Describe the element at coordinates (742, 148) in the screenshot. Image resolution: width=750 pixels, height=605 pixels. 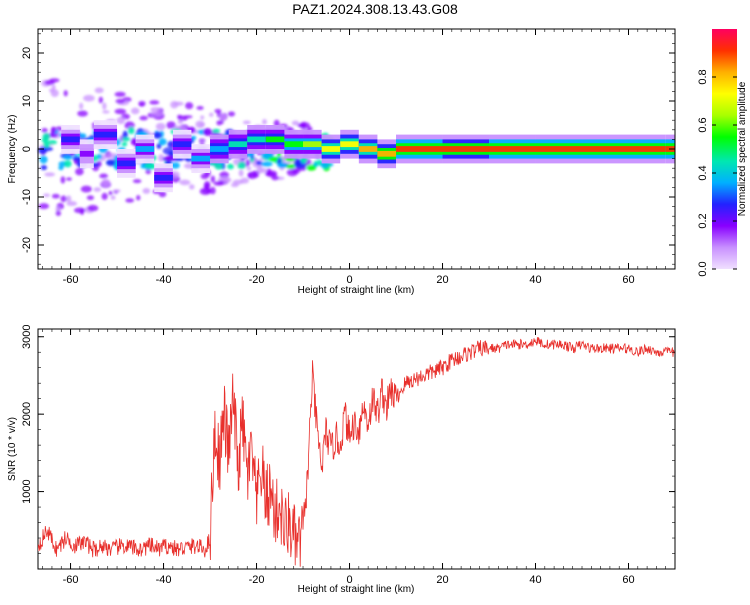
I see `colorbar-label: Normalized spectral amplitude` at that location.